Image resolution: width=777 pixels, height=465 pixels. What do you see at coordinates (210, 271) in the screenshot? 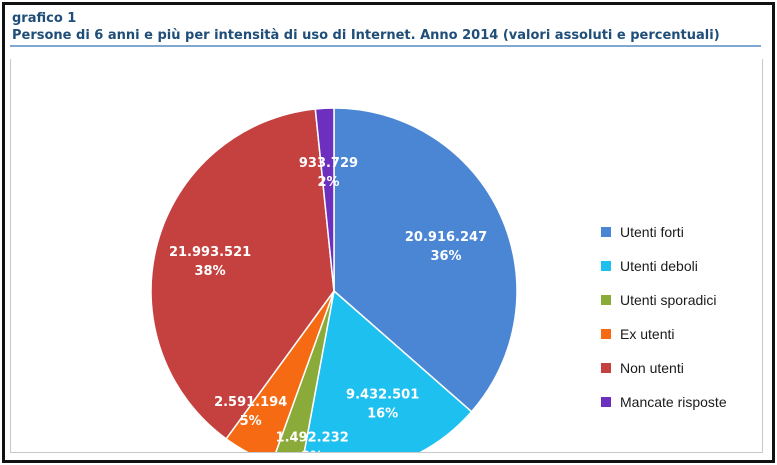
I see `data-label-percent-non-utenti: 38%` at bounding box center [210, 271].